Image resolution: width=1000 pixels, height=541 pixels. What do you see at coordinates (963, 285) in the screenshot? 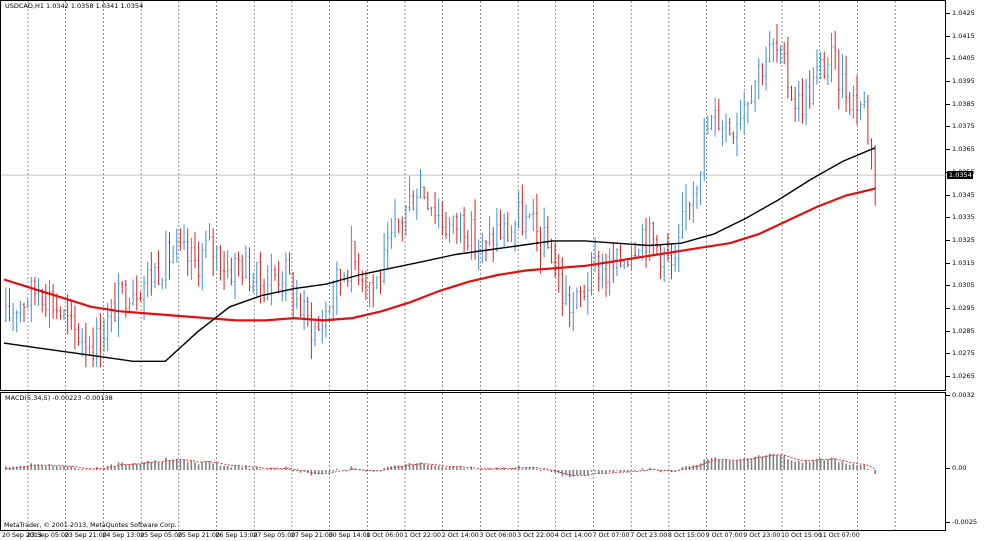
I see `price-axis-label: 1.0305` at bounding box center [963, 285].